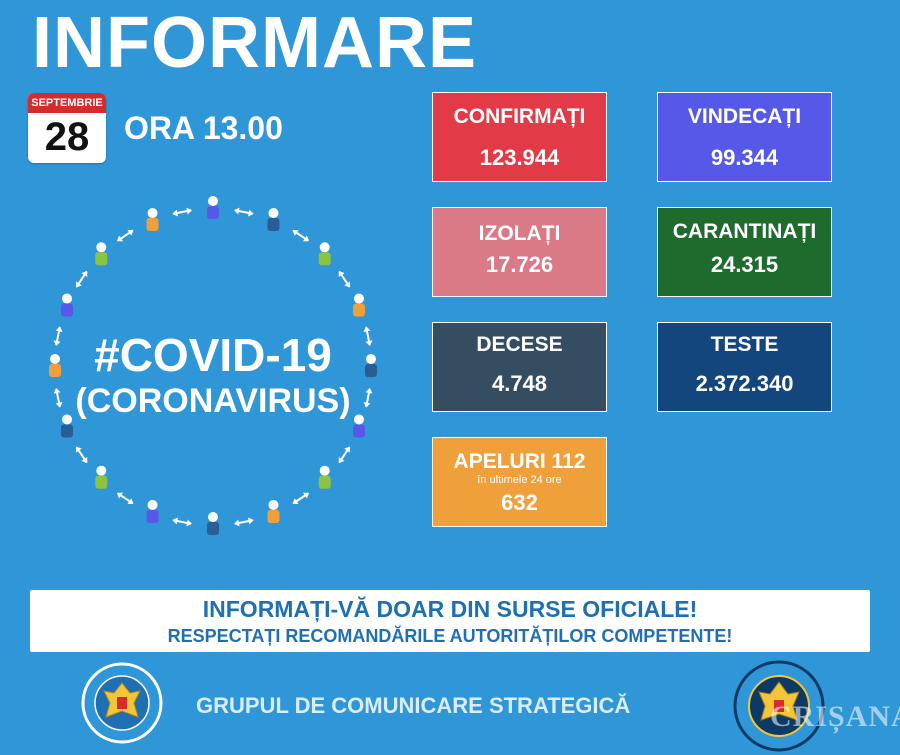 This screenshot has width=900, height=755. Describe the element at coordinates (519, 367) in the screenshot. I see `stat-decese: DECESE 4.748` at that location.